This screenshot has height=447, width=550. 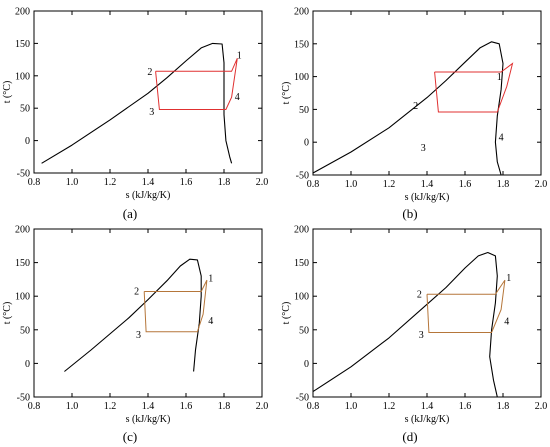 What do you see at coordinates (409, 213) in the screenshot?
I see `panel-caption: (b)` at bounding box center [409, 213].